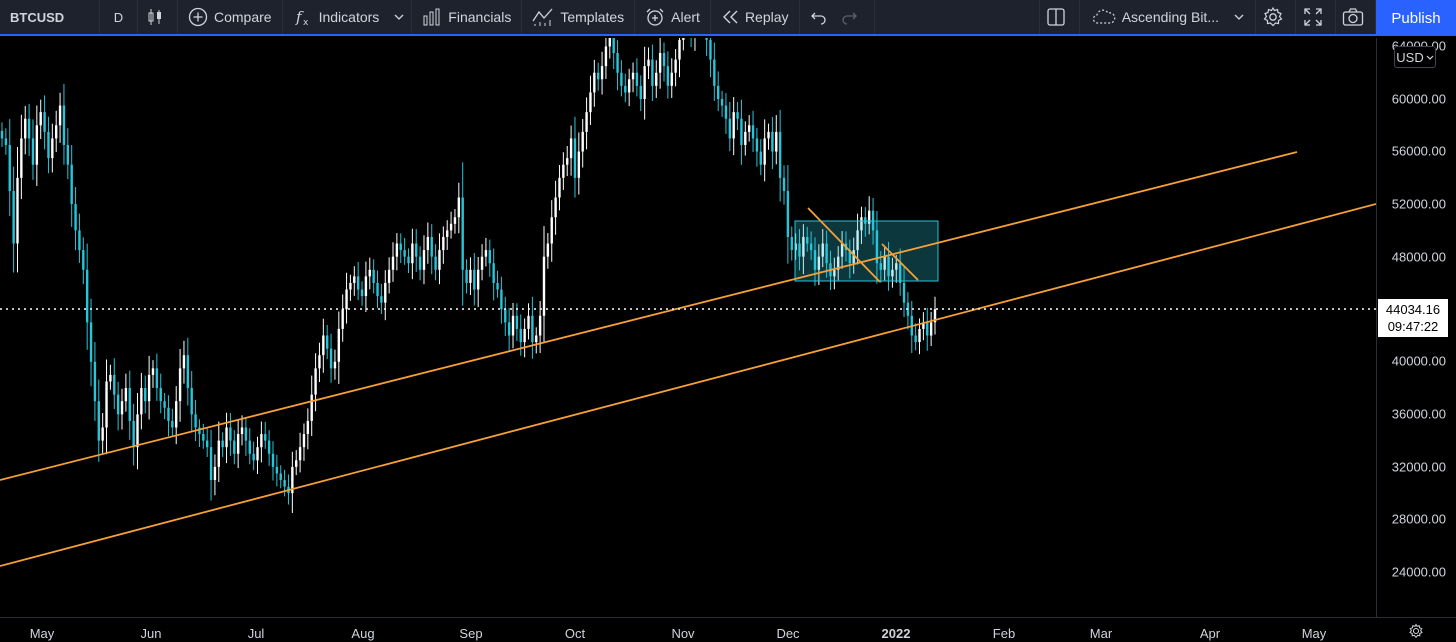 The image size is (1456, 642). Describe the element at coordinates (1416, 18) in the screenshot. I see `publish-button: Publish` at that location.